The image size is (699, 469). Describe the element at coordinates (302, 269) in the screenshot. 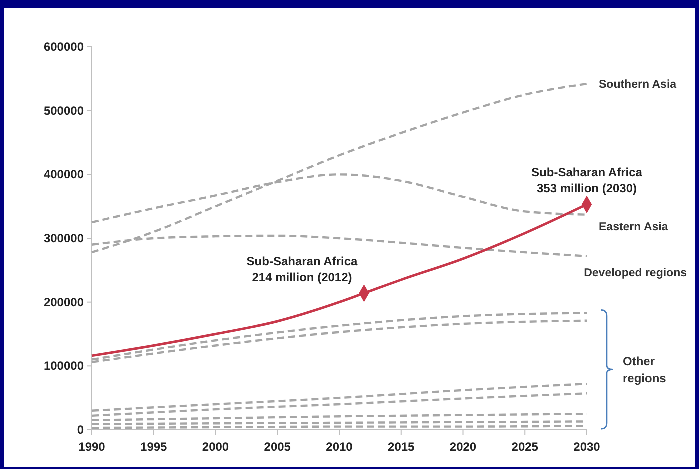

I see `annotation: Sub-Saharan Africa 214 million (2012)` at that location.